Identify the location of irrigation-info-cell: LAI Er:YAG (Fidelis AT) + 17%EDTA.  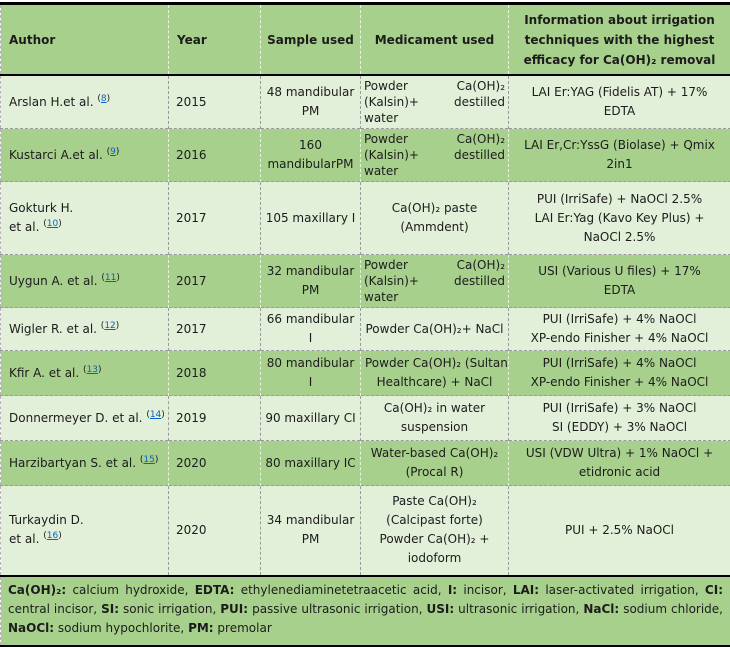
(619, 102).